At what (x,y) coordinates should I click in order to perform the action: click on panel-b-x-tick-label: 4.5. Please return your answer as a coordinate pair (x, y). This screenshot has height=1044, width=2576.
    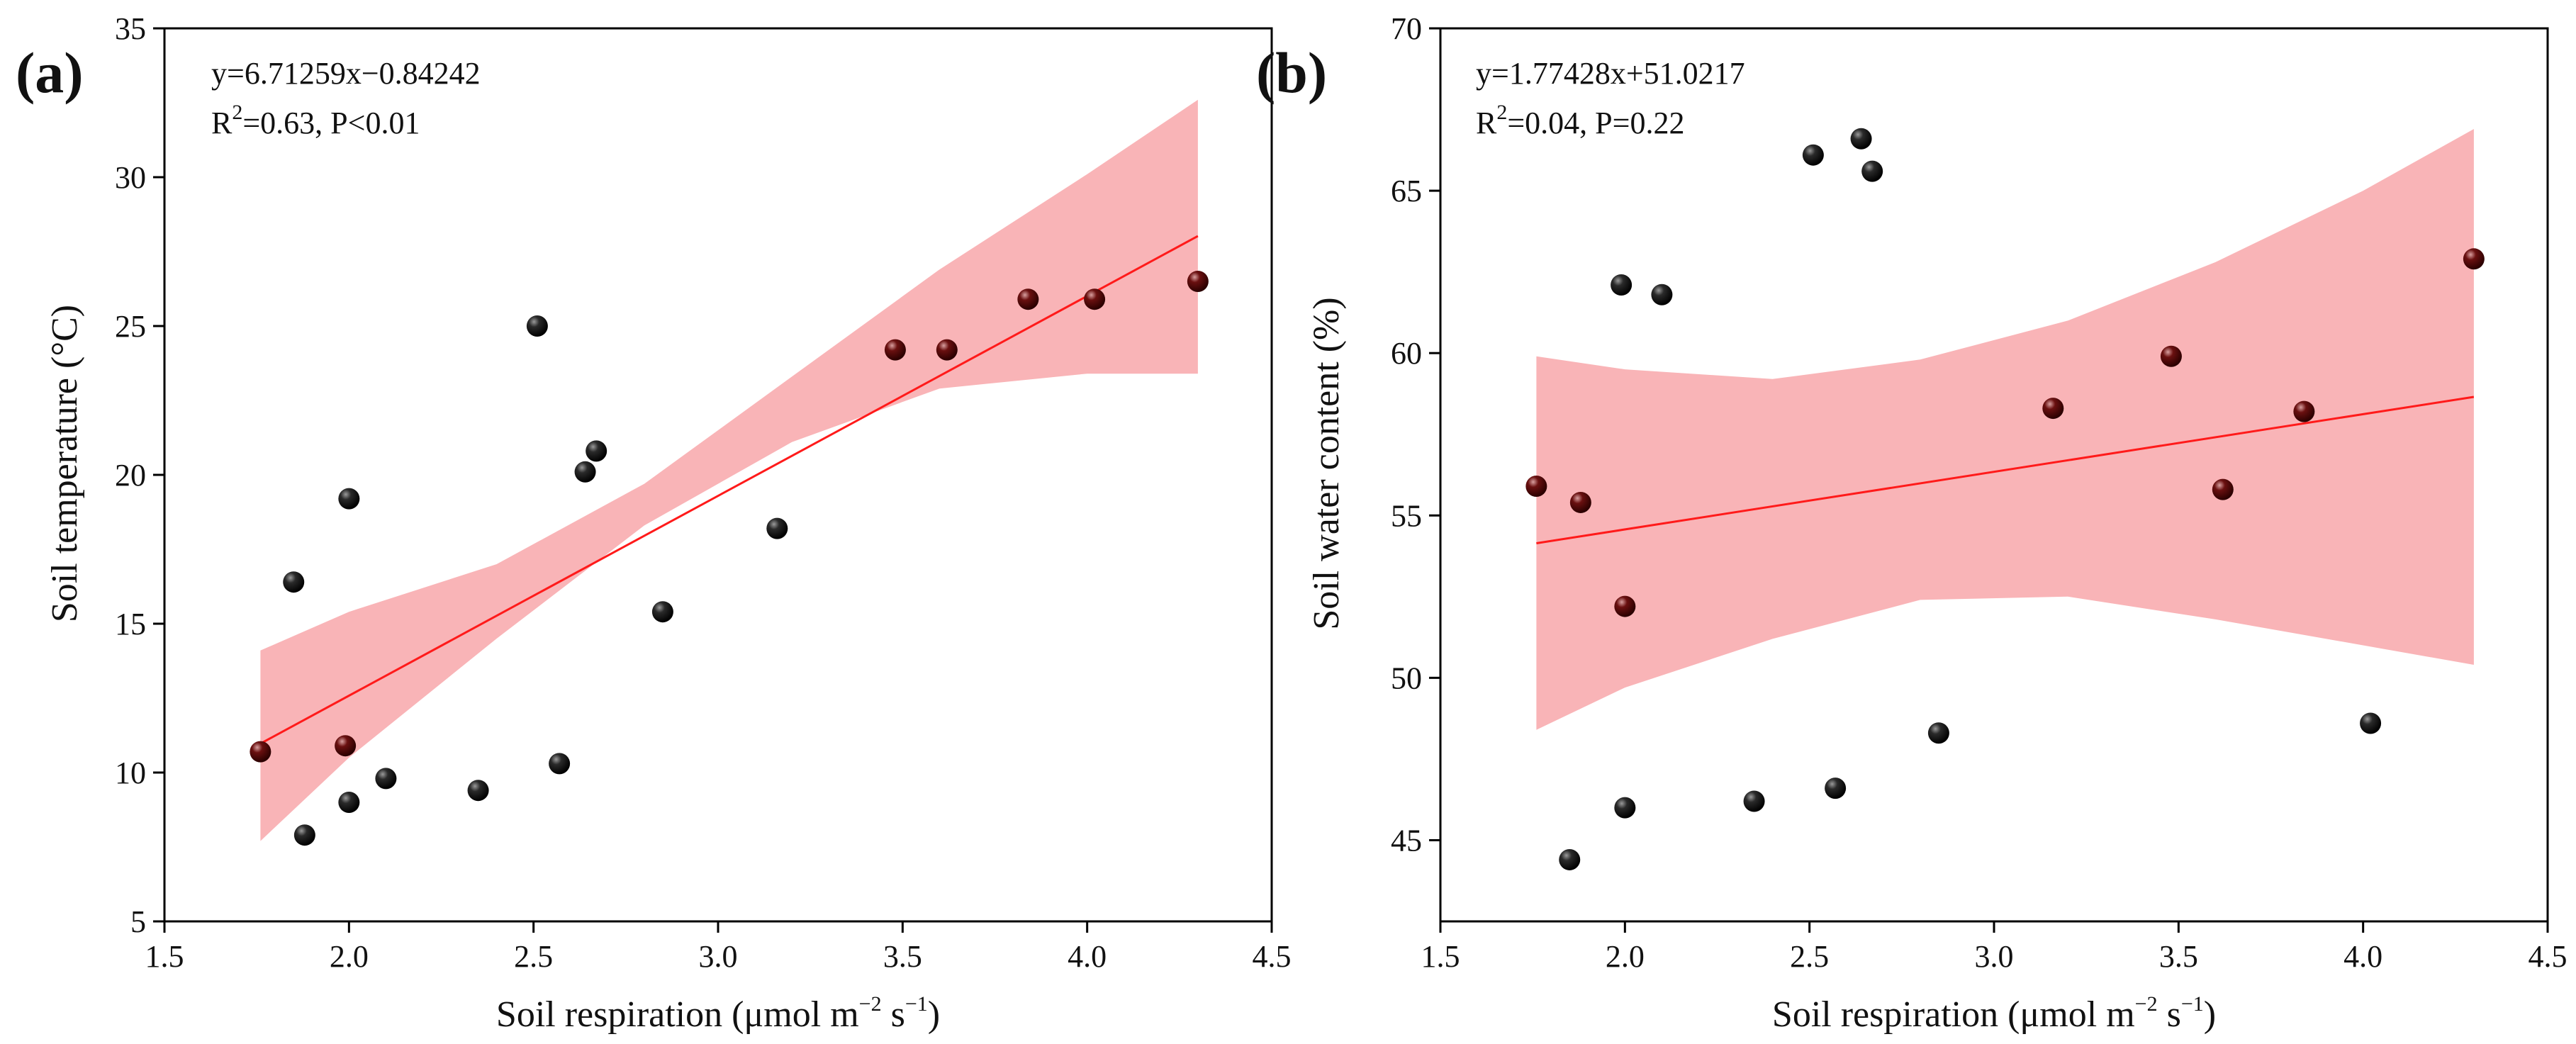
    Looking at the image, I should click on (2548, 957).